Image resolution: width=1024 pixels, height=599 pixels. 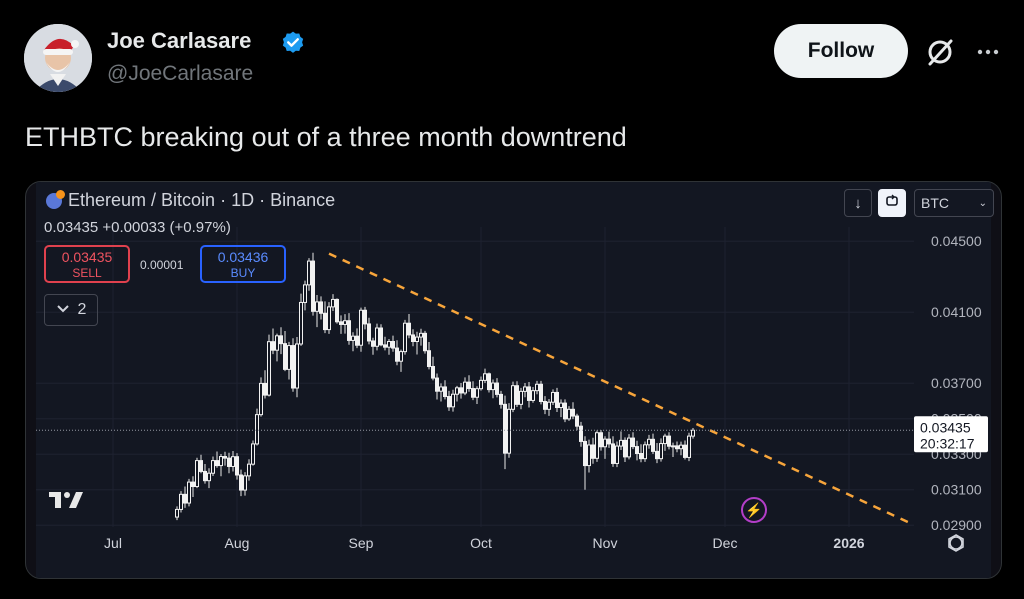 I want to click on display-name: Joe Carlasare, so click(x=179, y=40).